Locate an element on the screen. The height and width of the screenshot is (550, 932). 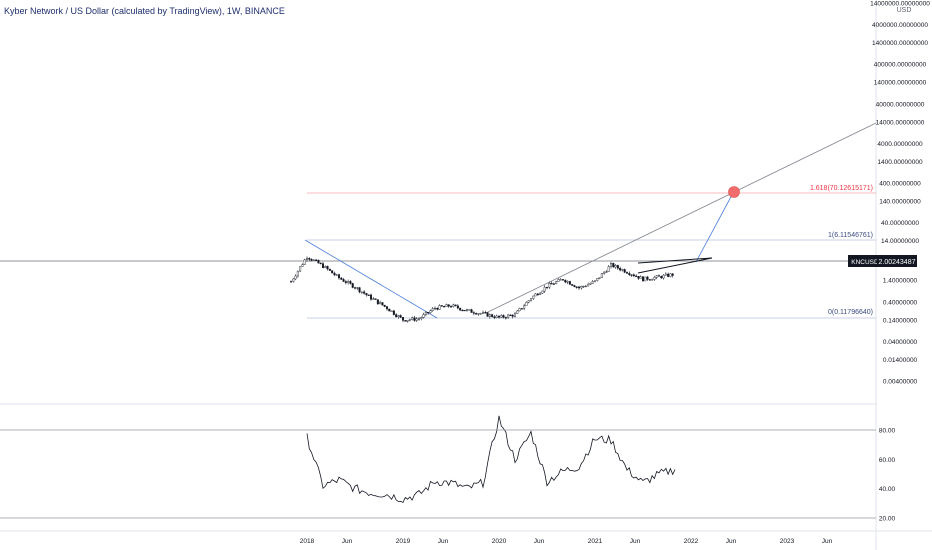
rsi-tick-label: 20.00 is located at coordinates (887, 519).